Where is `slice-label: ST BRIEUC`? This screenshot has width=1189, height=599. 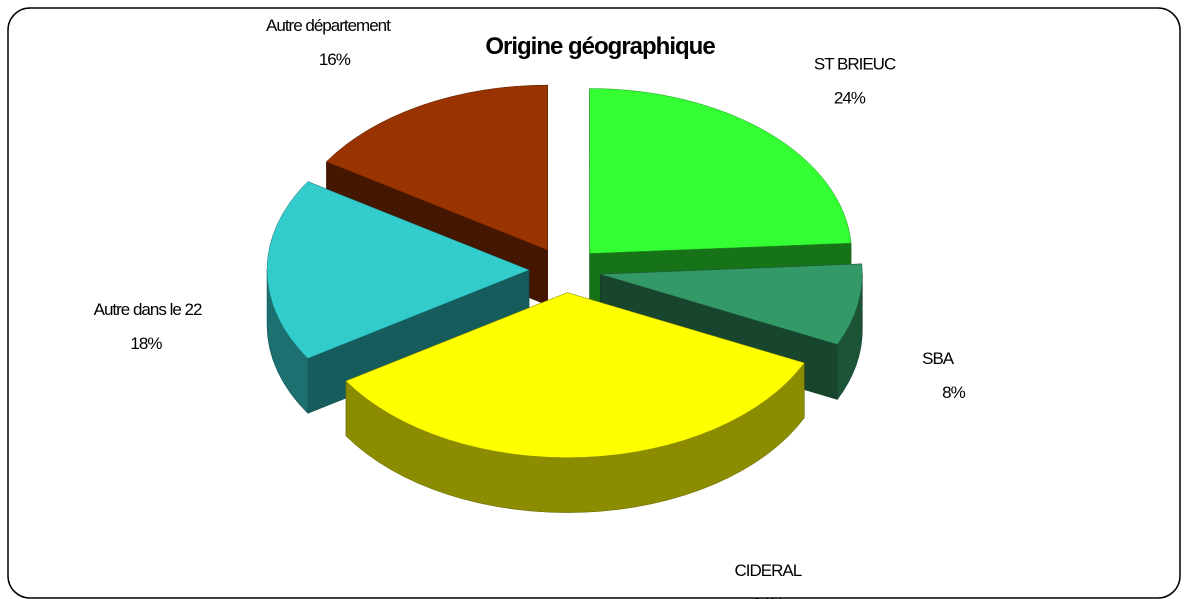 slice-label: ST BRIEUC is located at coordinates (855, 64).